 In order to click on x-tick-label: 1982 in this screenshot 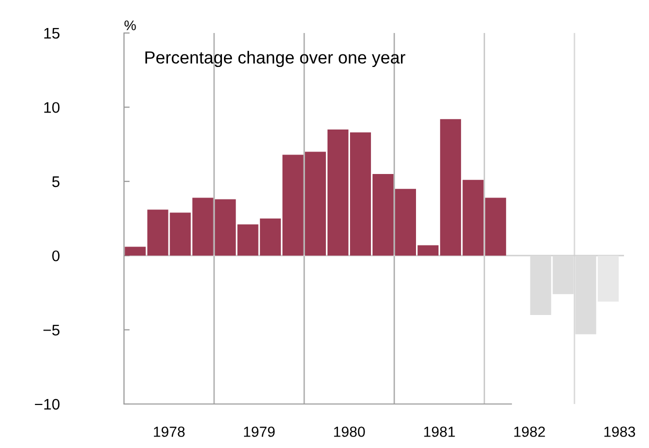, I will do `click(529, 431)`.